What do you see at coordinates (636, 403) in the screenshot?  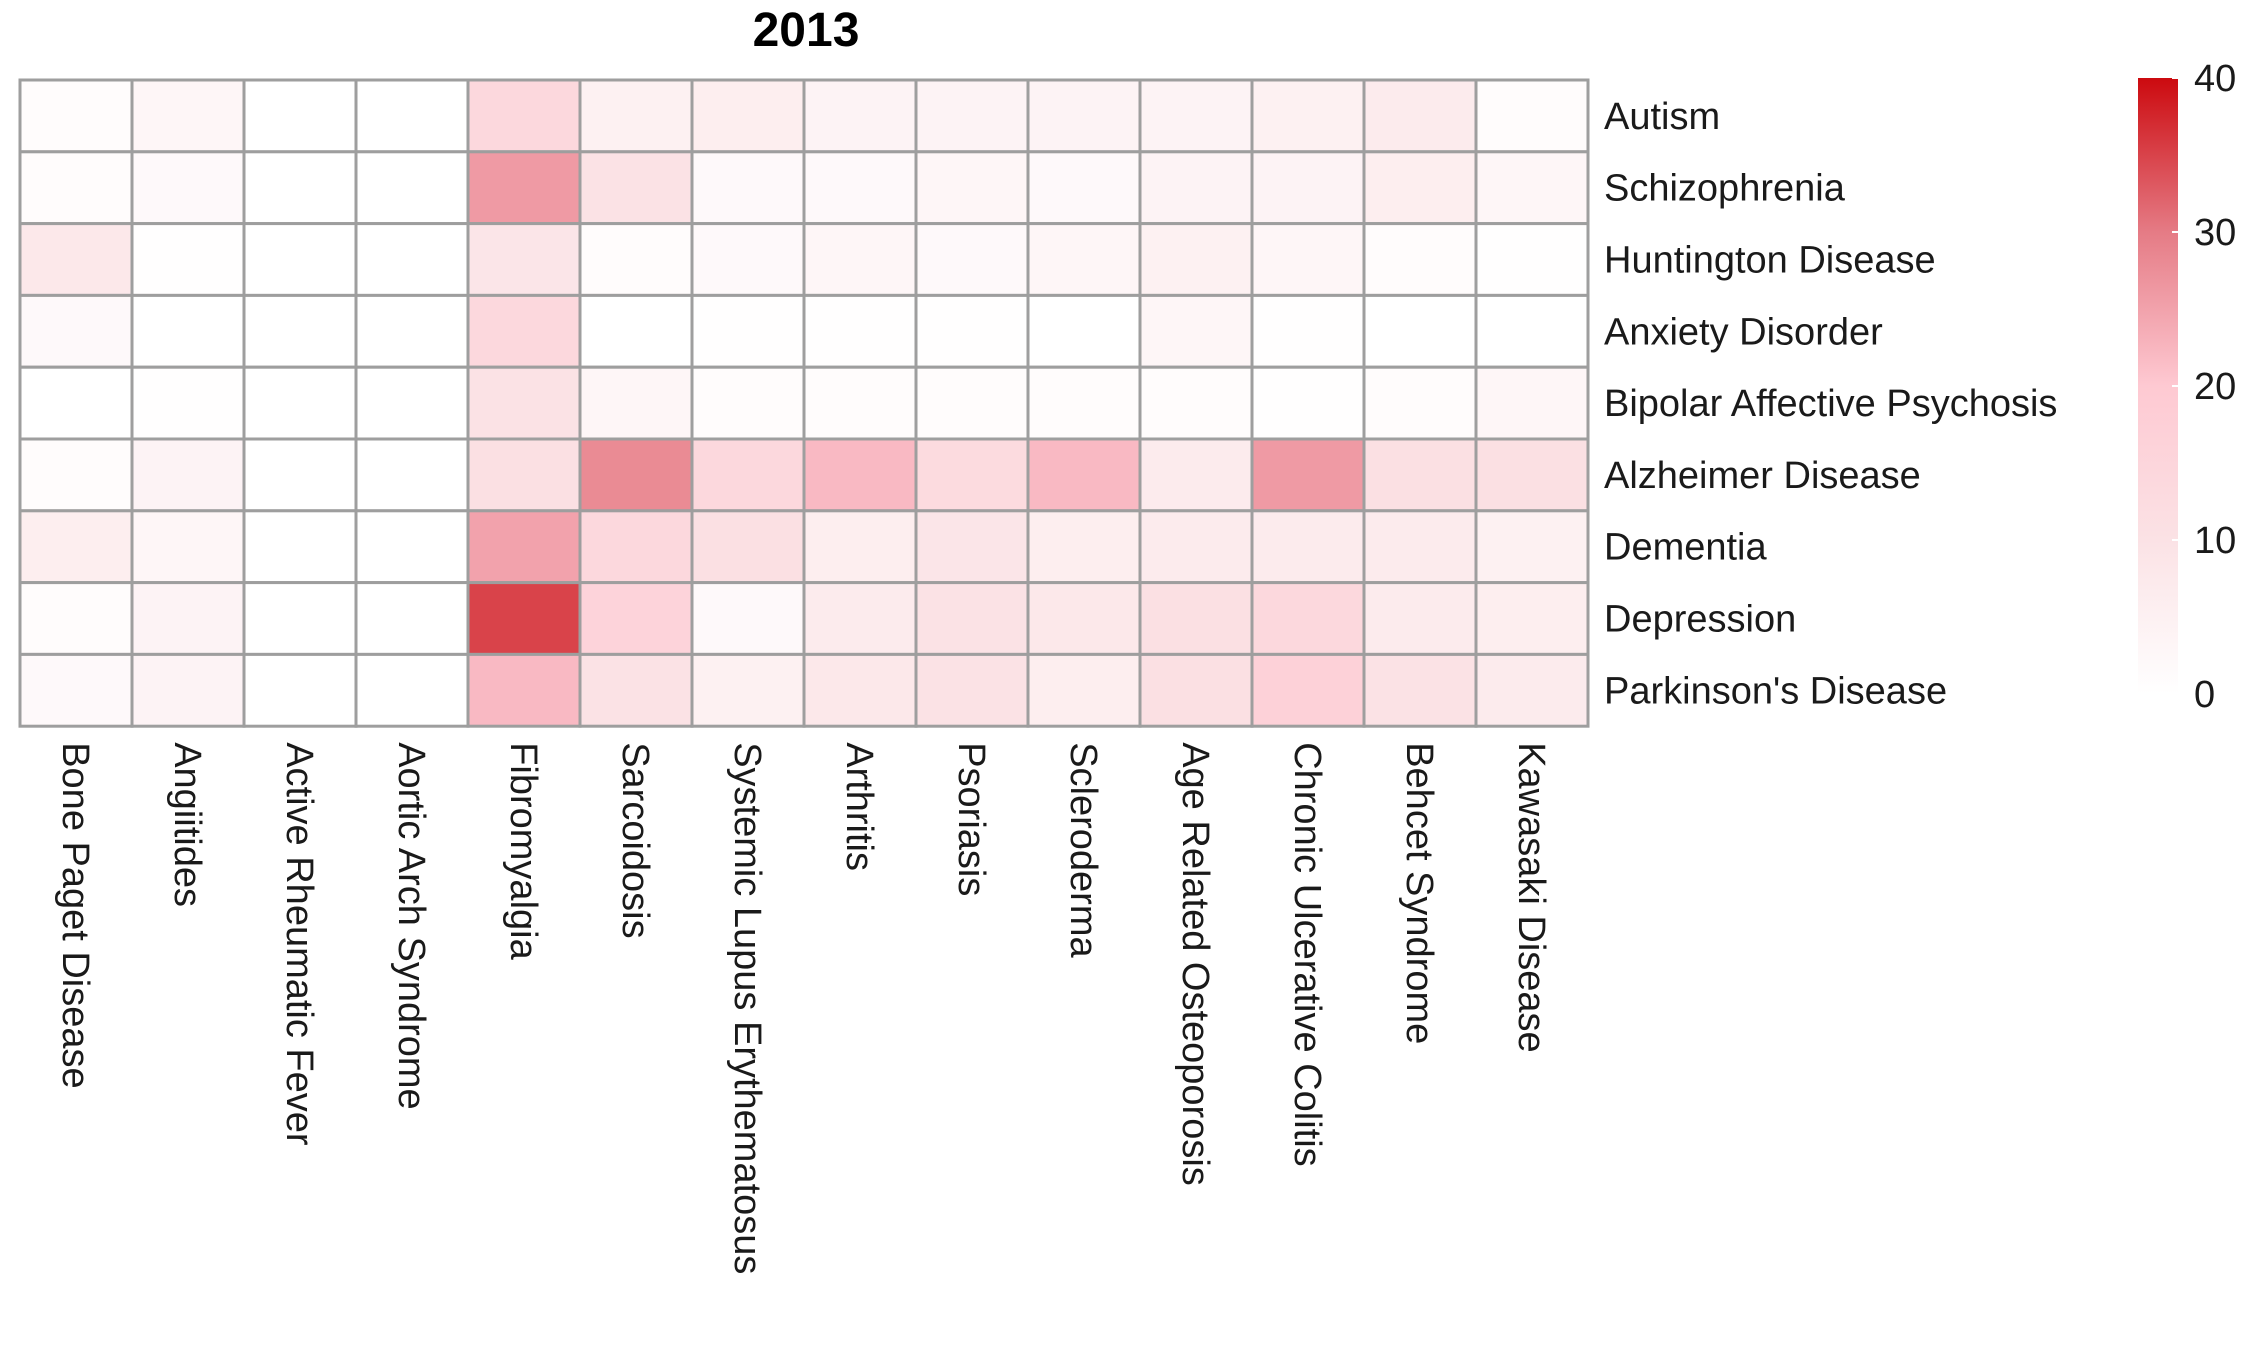 I see `heatmap-cell-bipolar-affective-psychosis-sarcoidosis` at bounding box center [636, 403].